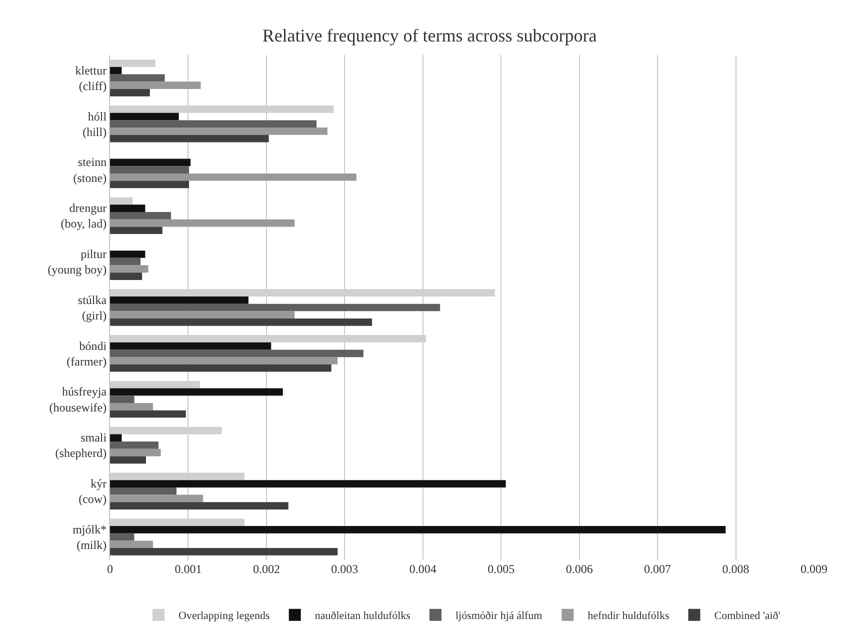  What do you see at coordinates (658, 569) in the screenshot?
I see `x-tick-label: 0.007` at bounding box center [658, 569].